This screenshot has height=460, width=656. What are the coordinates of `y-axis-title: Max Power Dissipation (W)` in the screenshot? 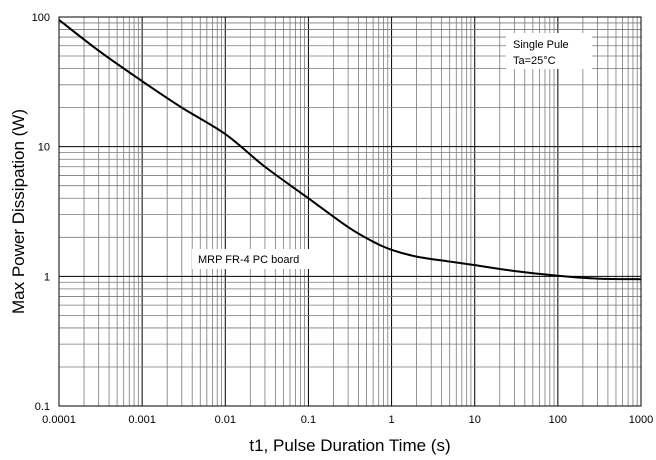 It's located at (18, 211).